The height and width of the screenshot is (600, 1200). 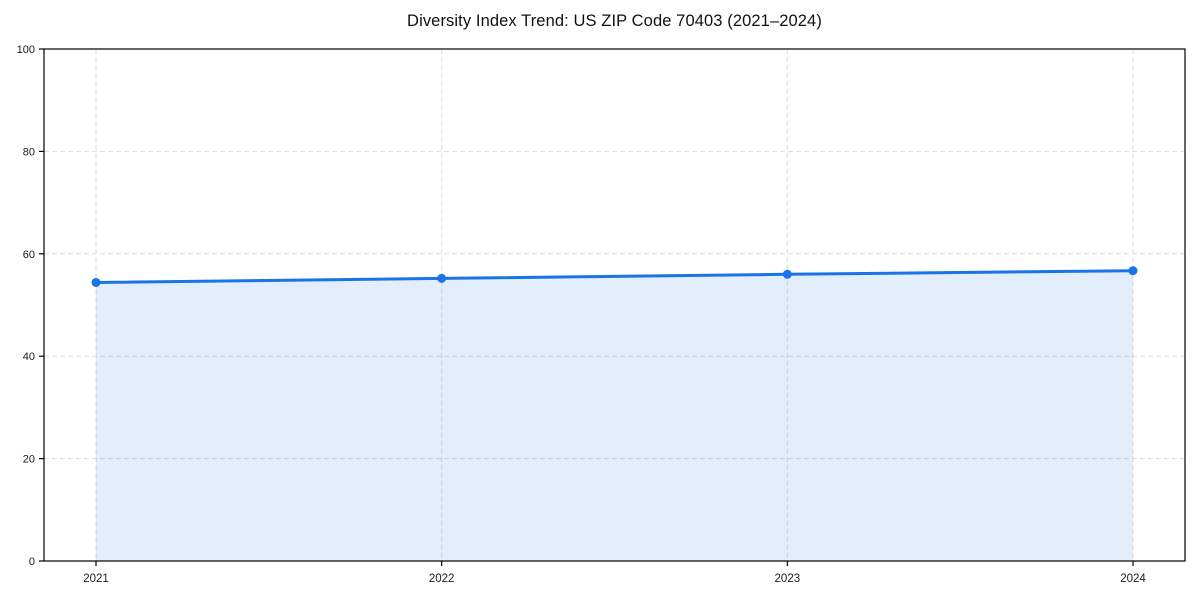 What do you see at coordinates (26, 50) in the screenshot?
I see `y-tick-label: 100` at bounding box center [26, 50].